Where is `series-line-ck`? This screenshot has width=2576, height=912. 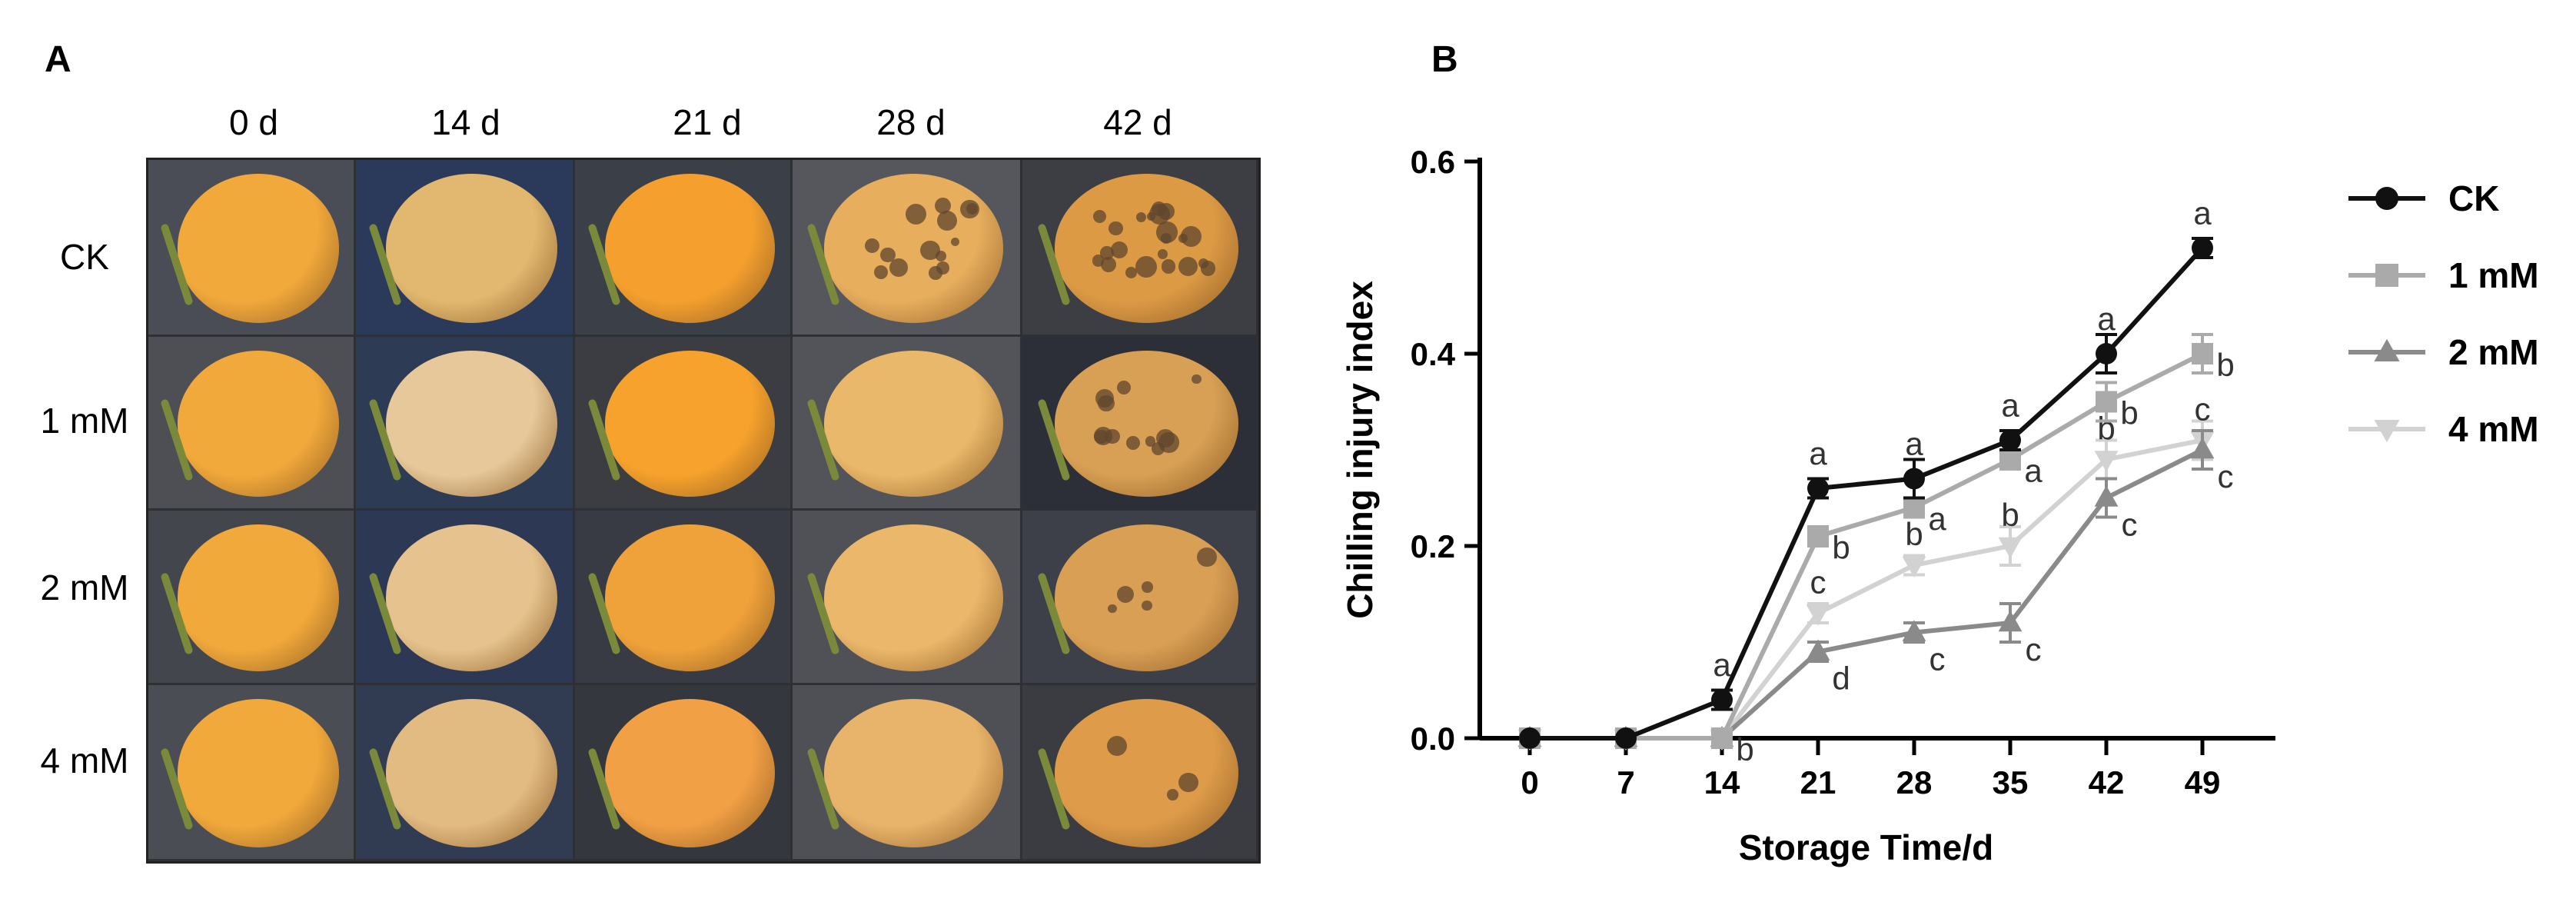
series-line-ck is located at coordinates (1867, 494).